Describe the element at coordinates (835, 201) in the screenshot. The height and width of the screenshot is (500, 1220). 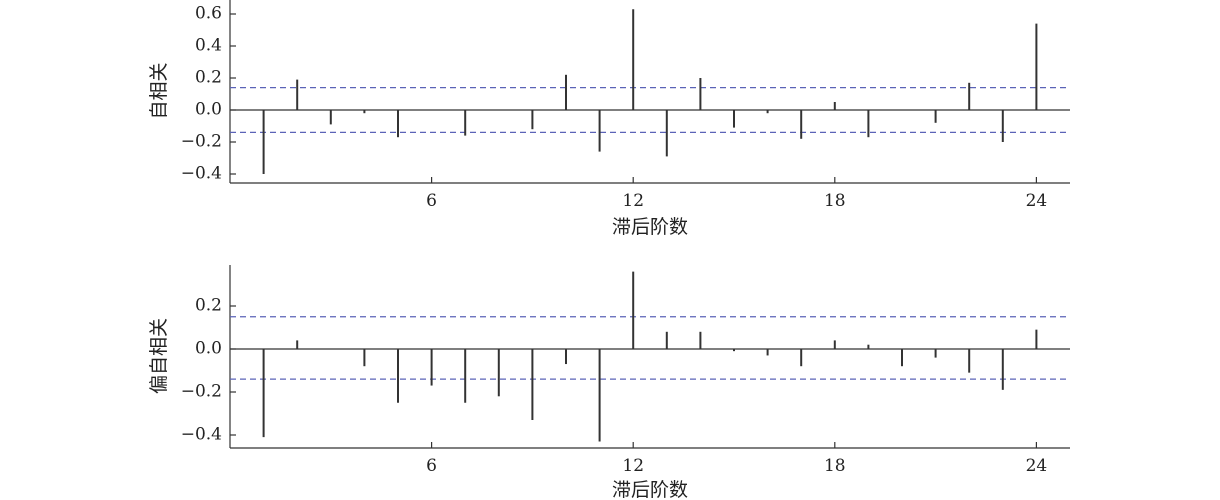
I see `acf-x-tick-label: 18` at that location.